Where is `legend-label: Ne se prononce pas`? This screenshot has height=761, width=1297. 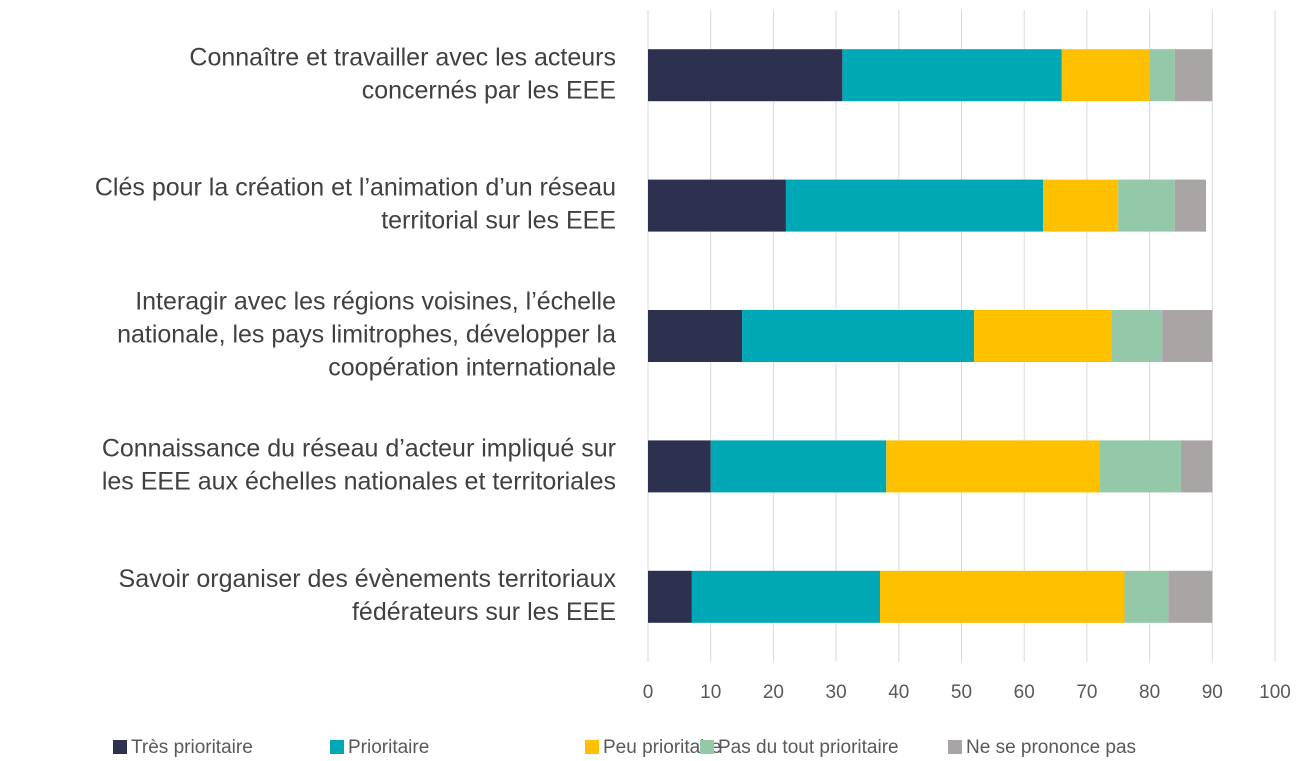 legend-label: Ne se prononce pas is located at coordinates (1051, 747).